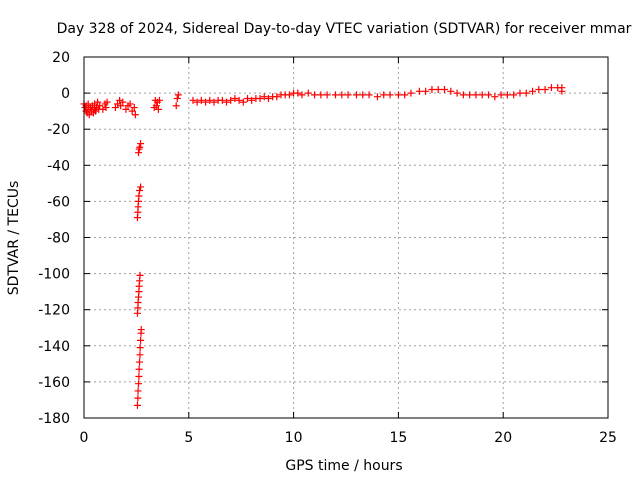 Image resolution: width=640 pixels, height=480 pixels. What do you see at coordinates (343, 466) in the screenshot?
I see `x-axis-label: GPS time / hours` at bounding box center [343, 466].